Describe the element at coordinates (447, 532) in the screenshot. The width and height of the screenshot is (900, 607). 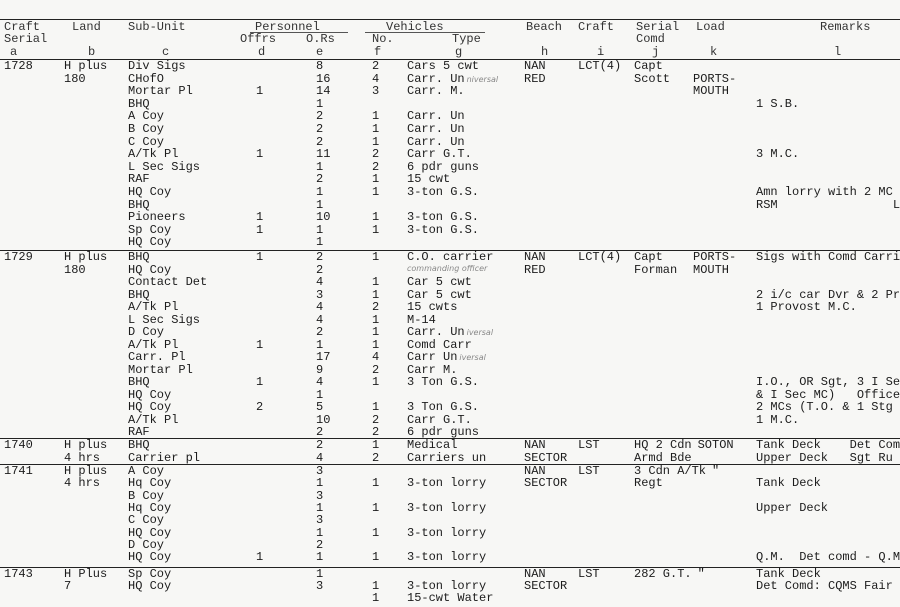
I see `cell-vehicle-type: 3-ton lorry` at that location.